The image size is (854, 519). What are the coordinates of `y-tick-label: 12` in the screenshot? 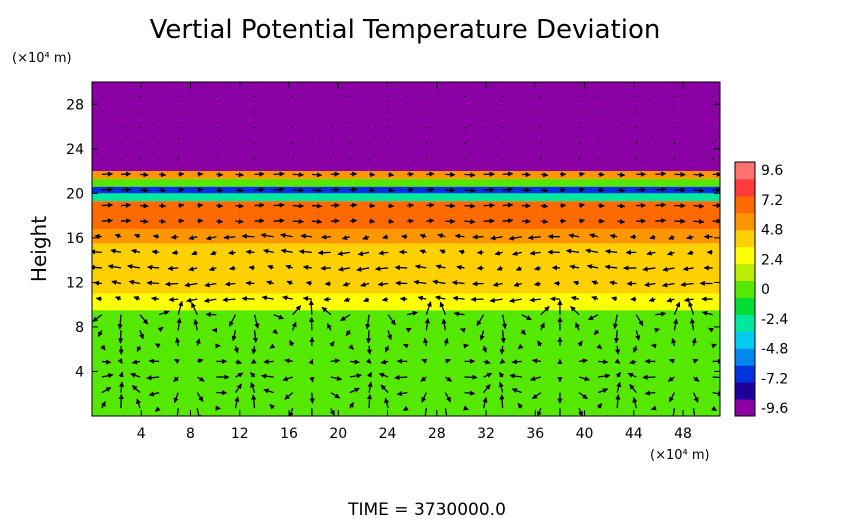 It's located at (75, 283).